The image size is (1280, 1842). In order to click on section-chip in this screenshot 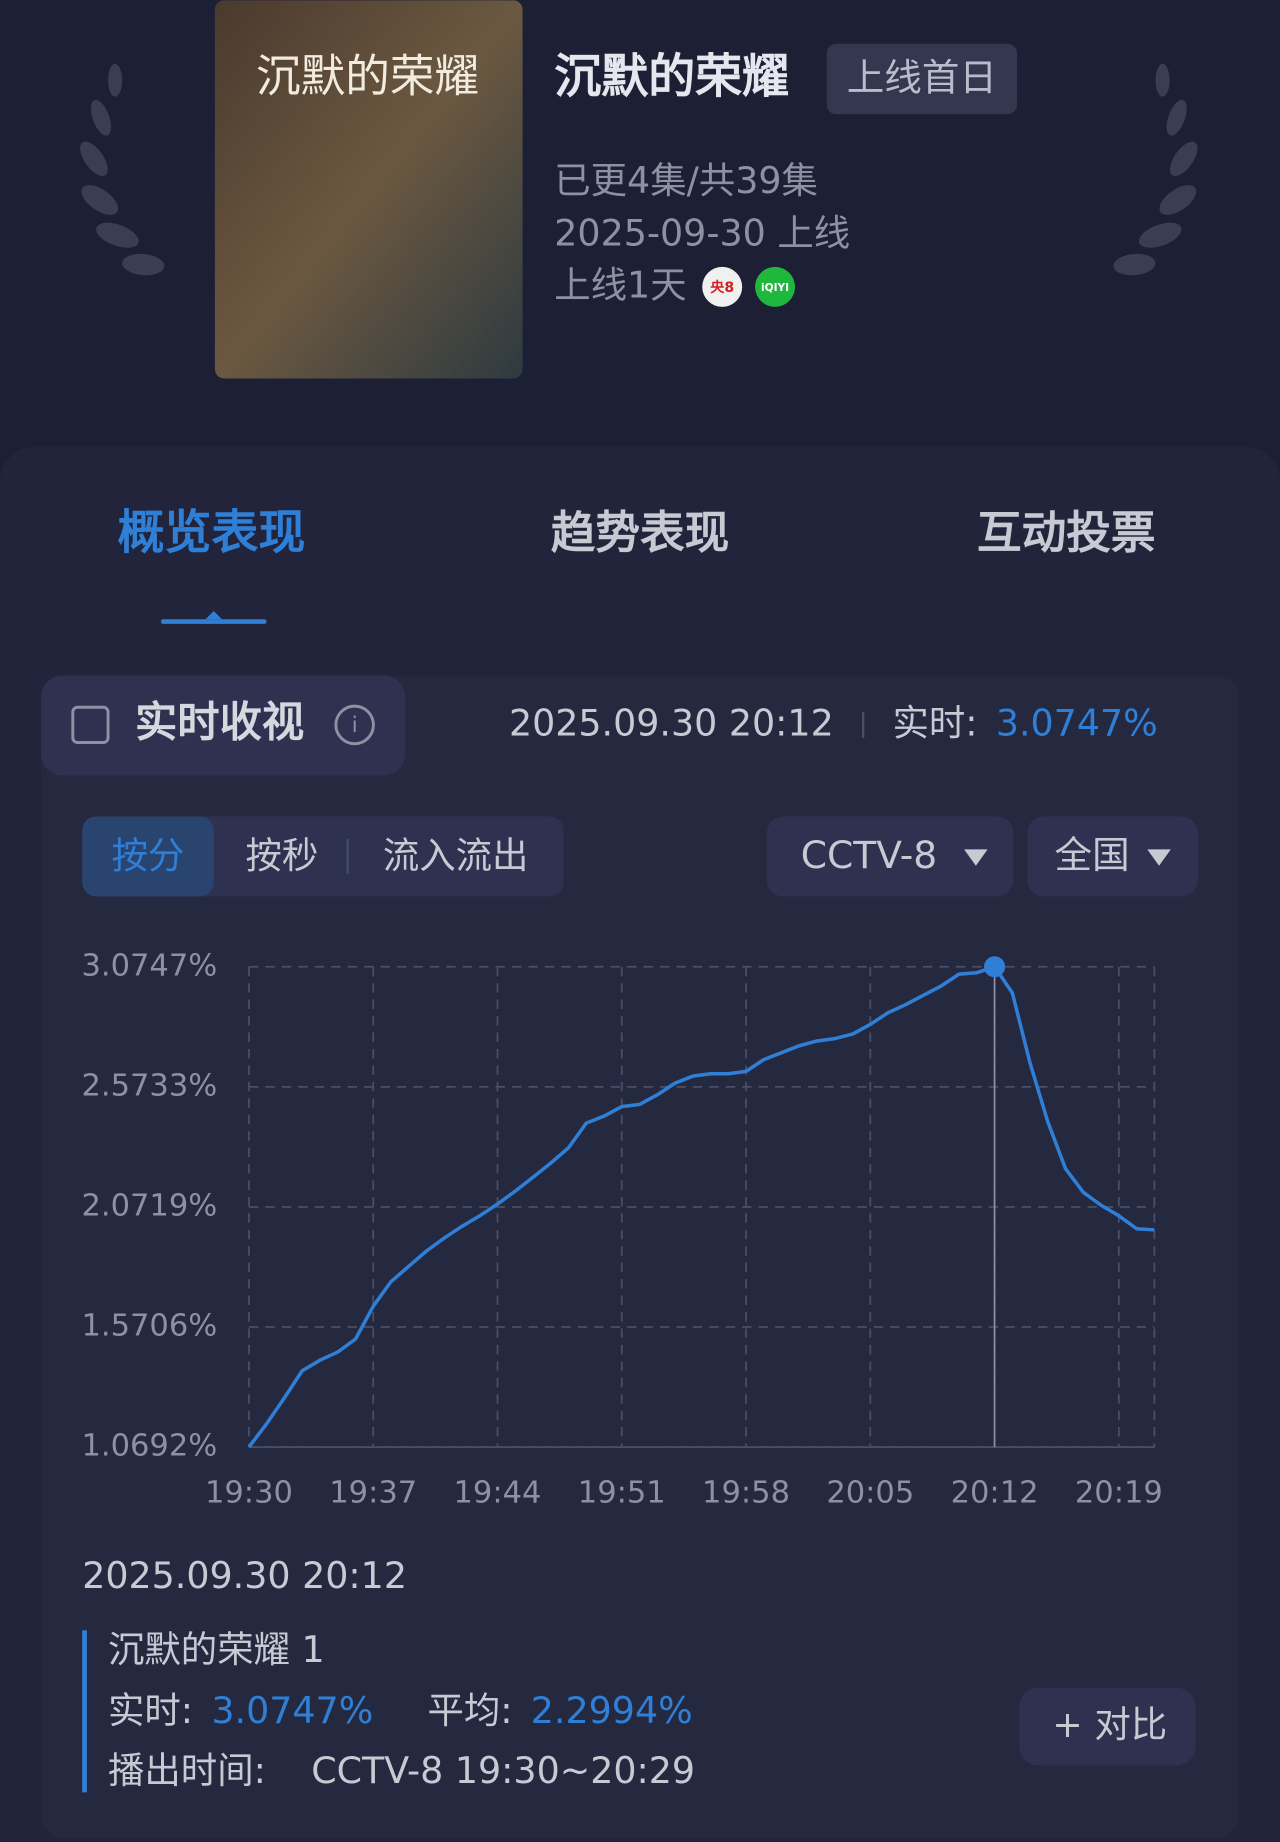, I will do `click(223, 725)`.